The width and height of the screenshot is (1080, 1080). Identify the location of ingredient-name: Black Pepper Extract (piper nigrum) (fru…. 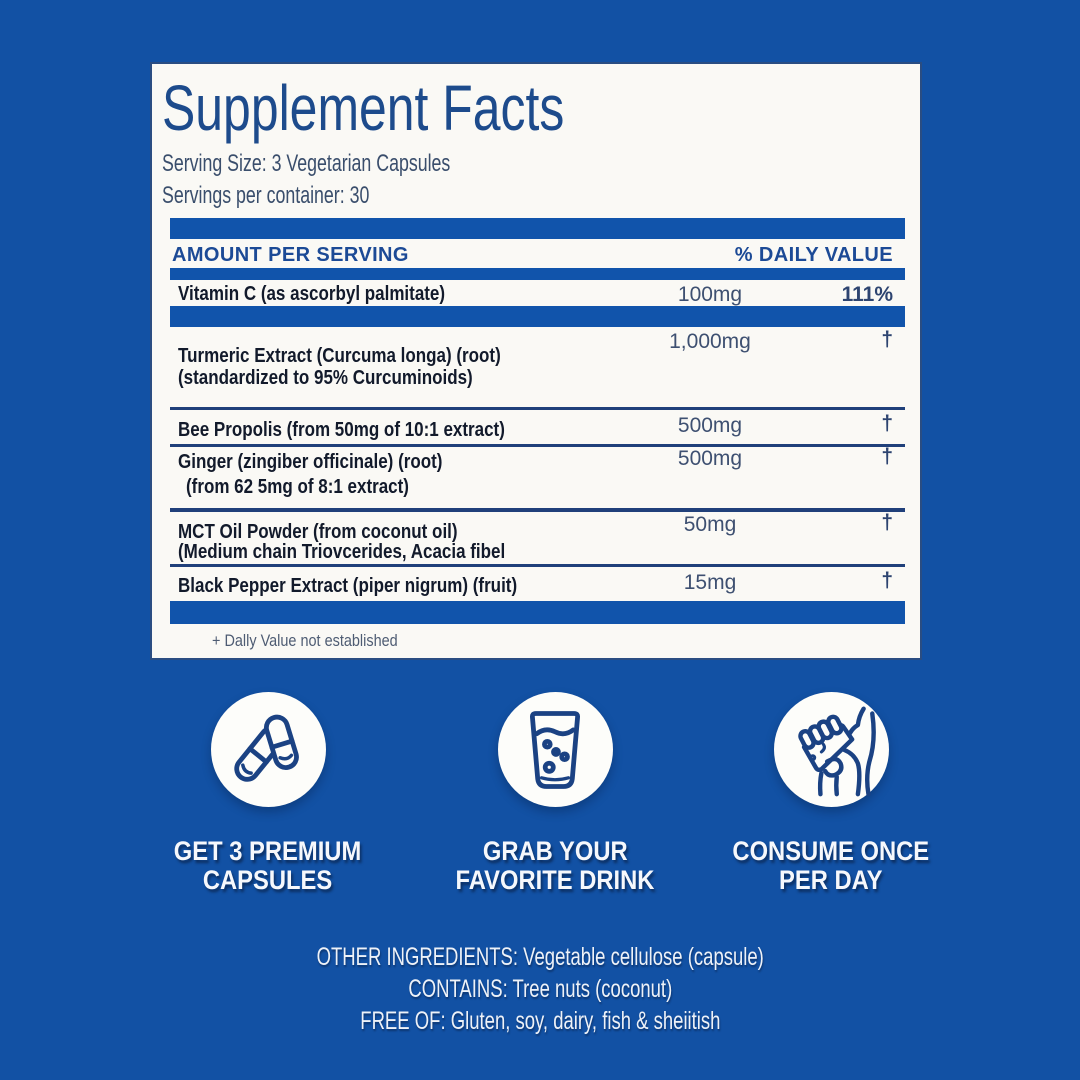
(348, 586).